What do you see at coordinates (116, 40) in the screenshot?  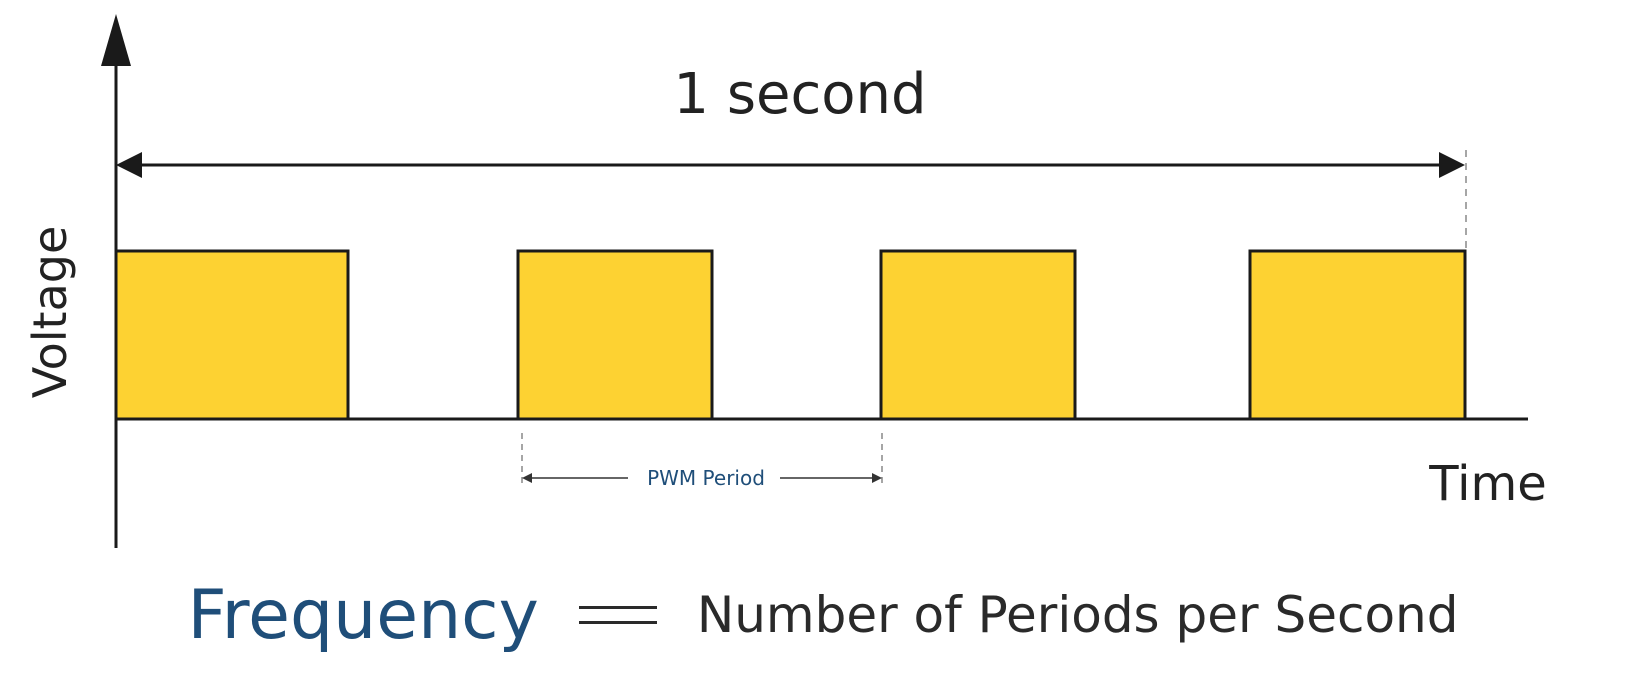 I see `voltage-axis-arrowhead` at bounding box center [116, 40].